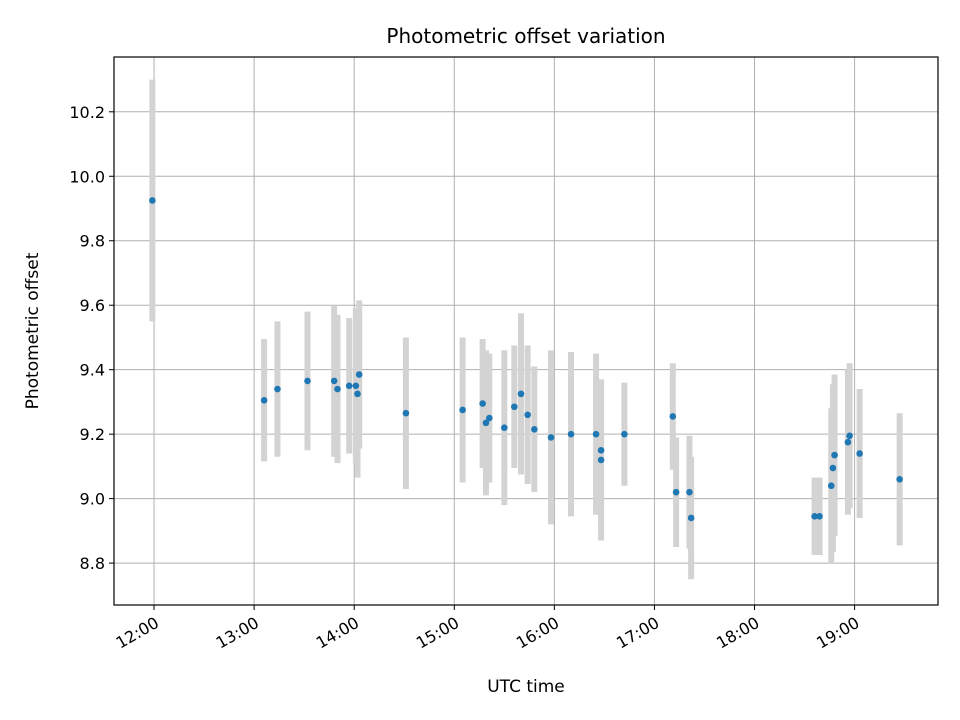 This screenshot has width=960, height=720. I want to click on y-tick-label: 9.8, so click(92, 241).